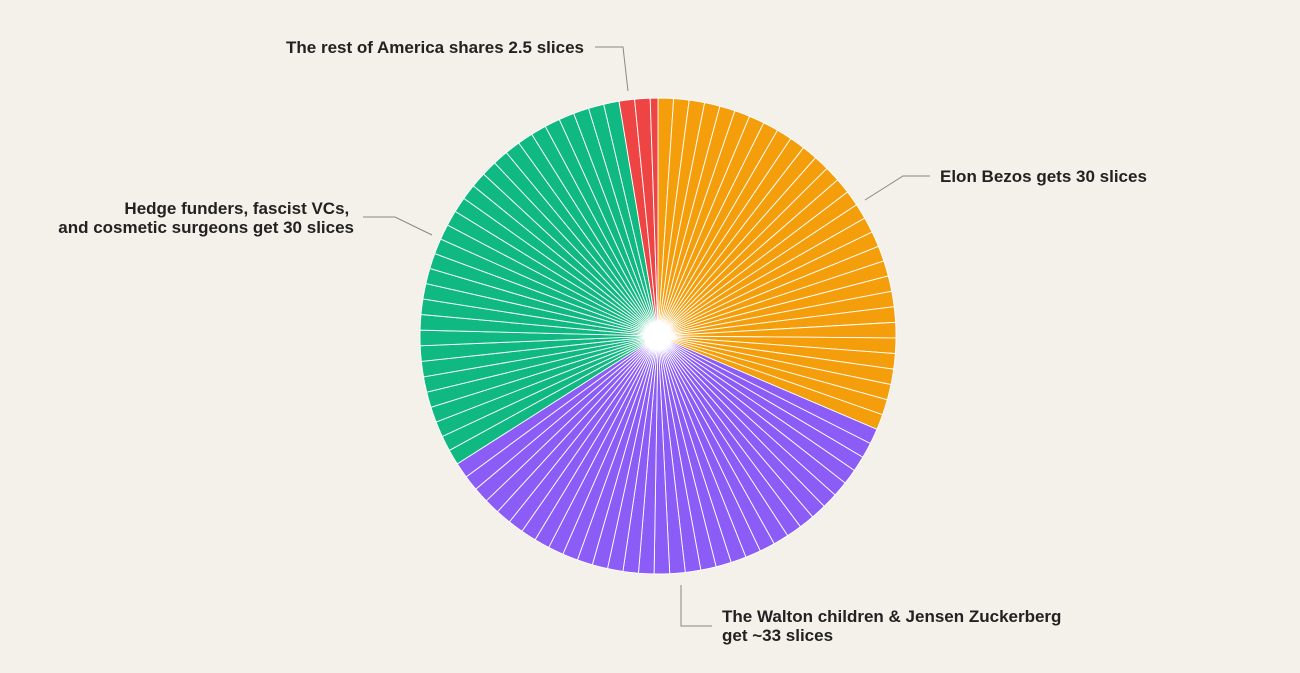  Describe the element at coordinates (777, 263) in the screenshot. I see `pie-group-elon-bezos` at that location.